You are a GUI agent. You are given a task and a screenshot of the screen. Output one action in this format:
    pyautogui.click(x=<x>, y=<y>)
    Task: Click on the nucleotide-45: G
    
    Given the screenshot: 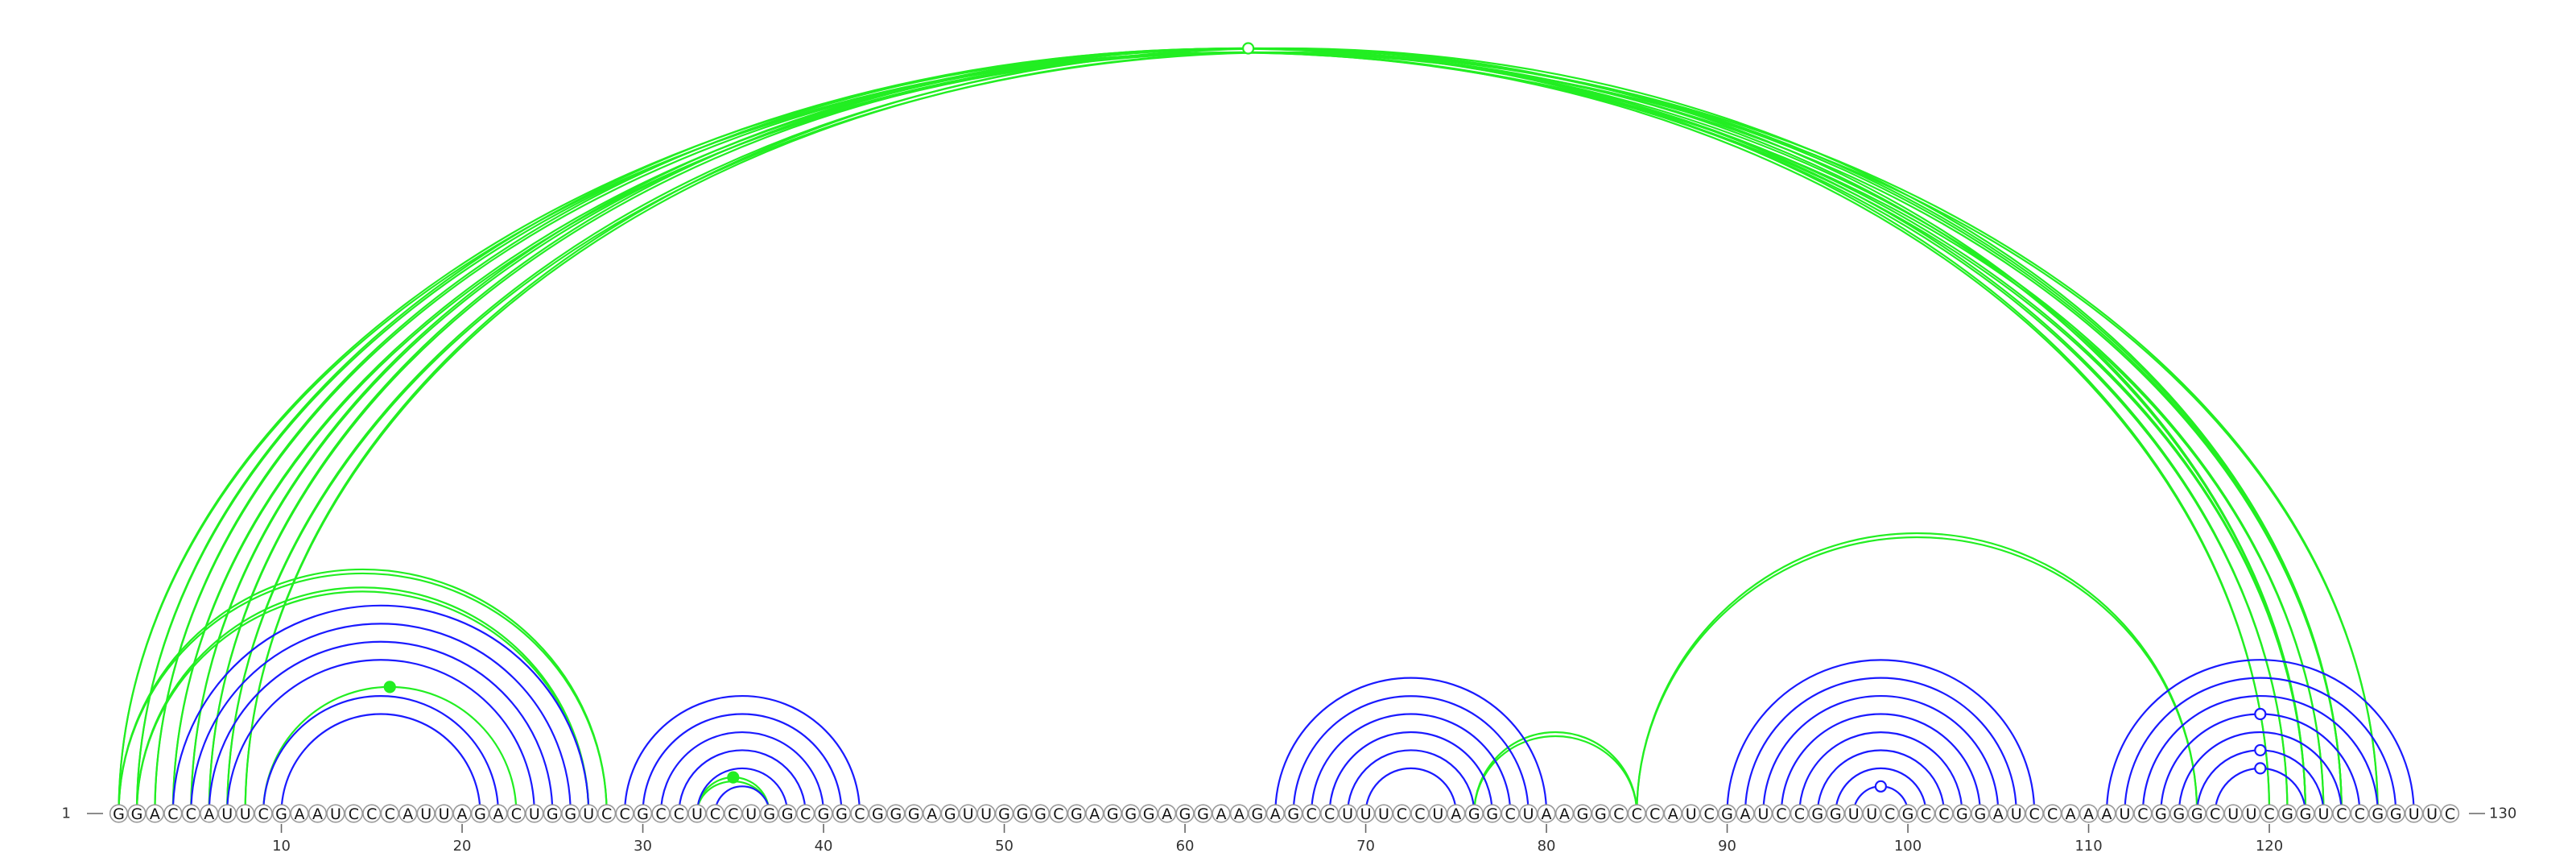 What is the action you would take?
    pyautogui.click(x=913, y=813)
    